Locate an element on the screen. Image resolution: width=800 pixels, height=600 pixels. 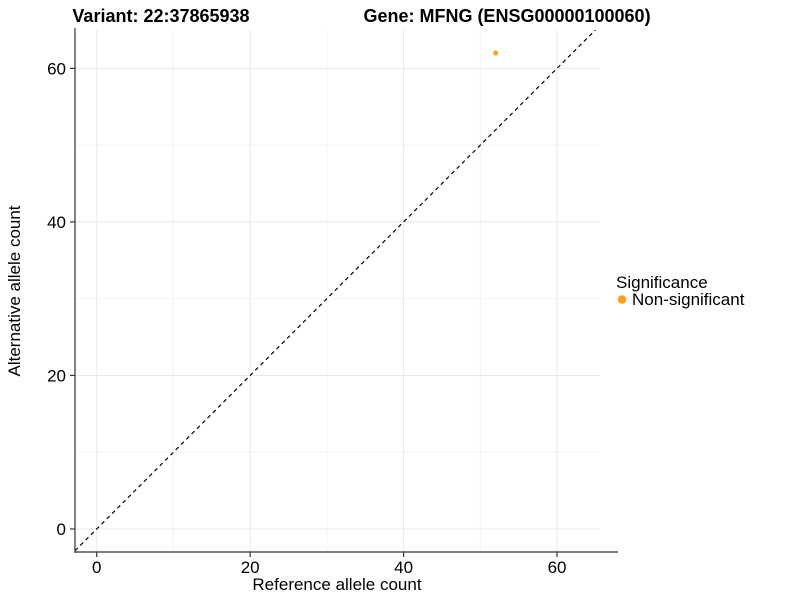
y-tick-label: 20 is located at coordinates (56, 375).